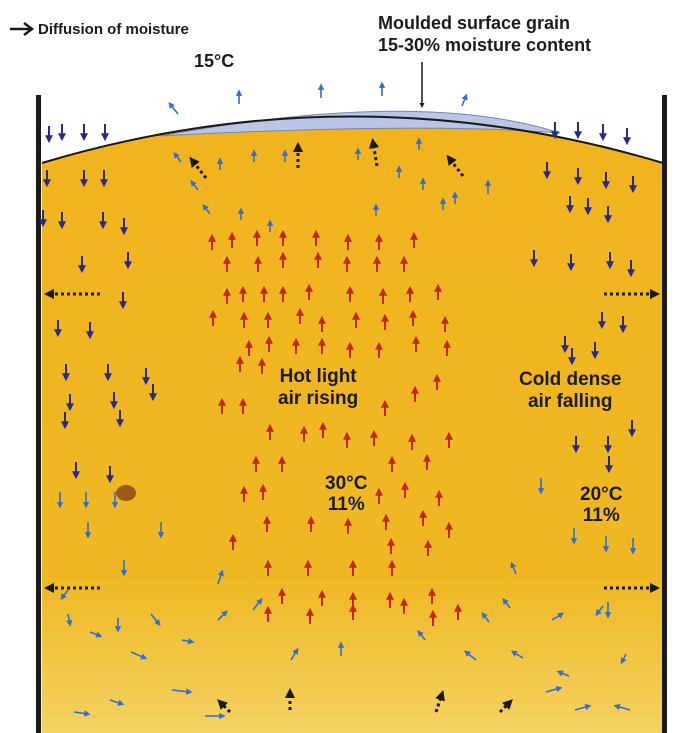 This screenshot has height=733, width=678. Describe the element at coordinates (485, 45) in the screenshot. I see `surface-grain-line2: 15-30% moisture content` at that location.